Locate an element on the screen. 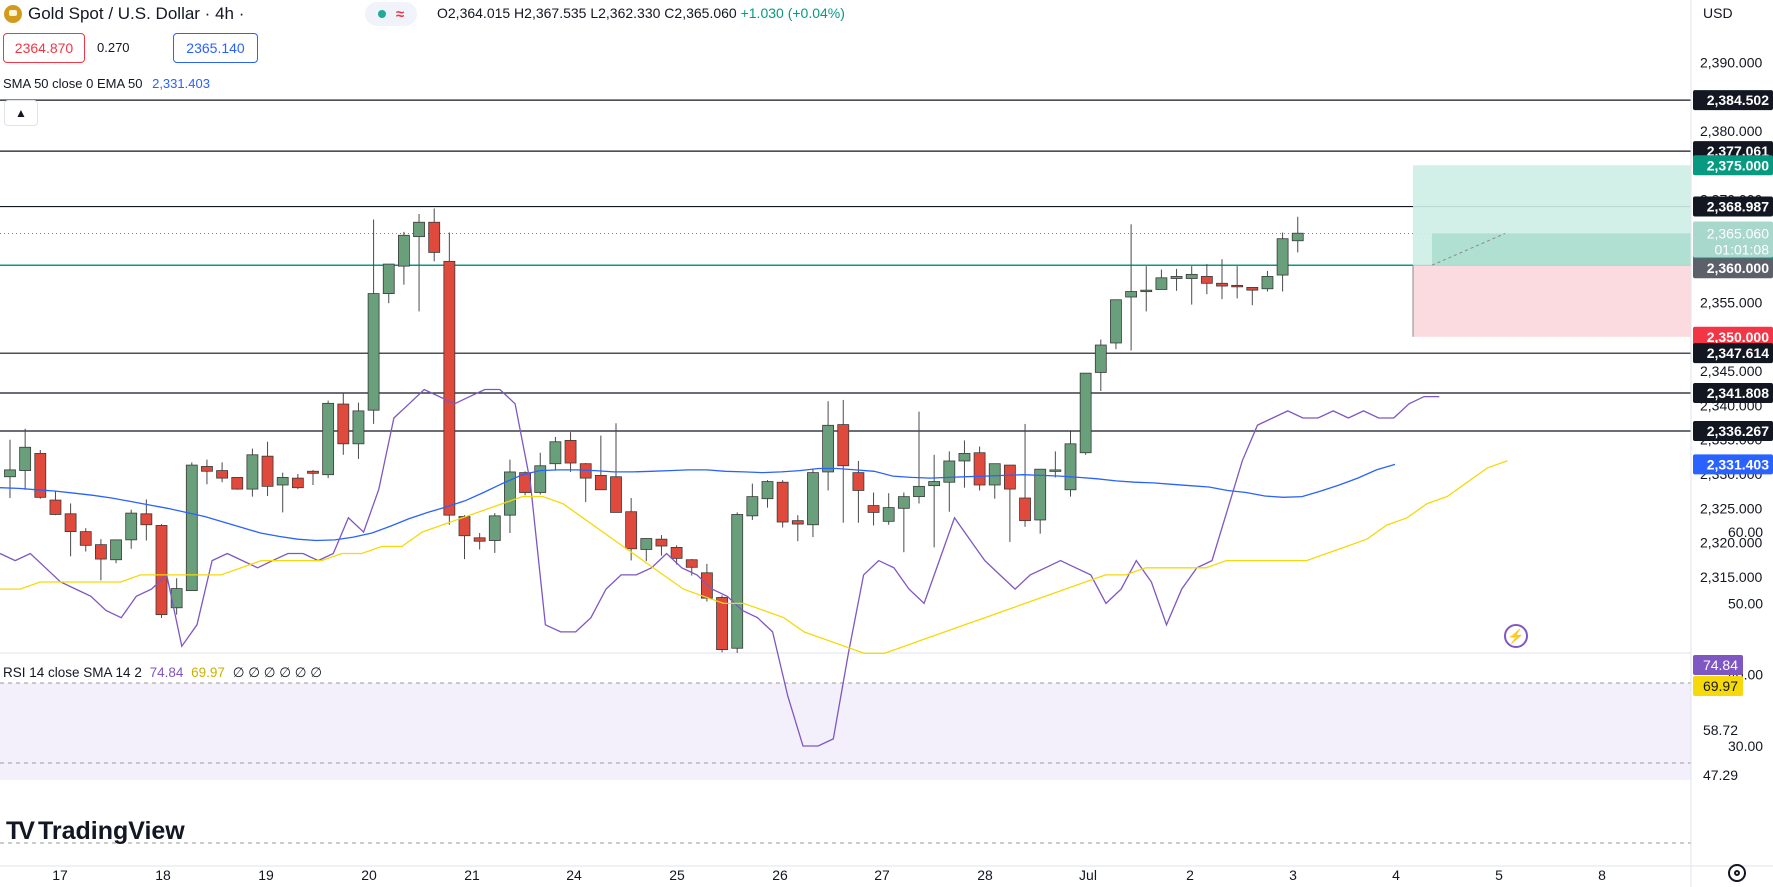 The height and width of the screenshot is (887, 1773). settings-gear-icon is located at coordinates (1737, 873).